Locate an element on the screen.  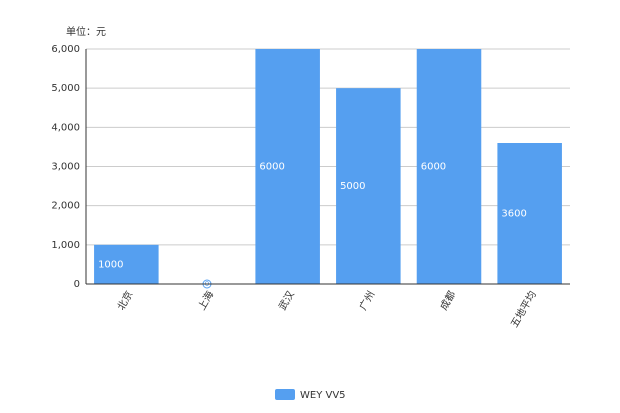
x-tick-label: 成都 is located at coordinates (448, 300).